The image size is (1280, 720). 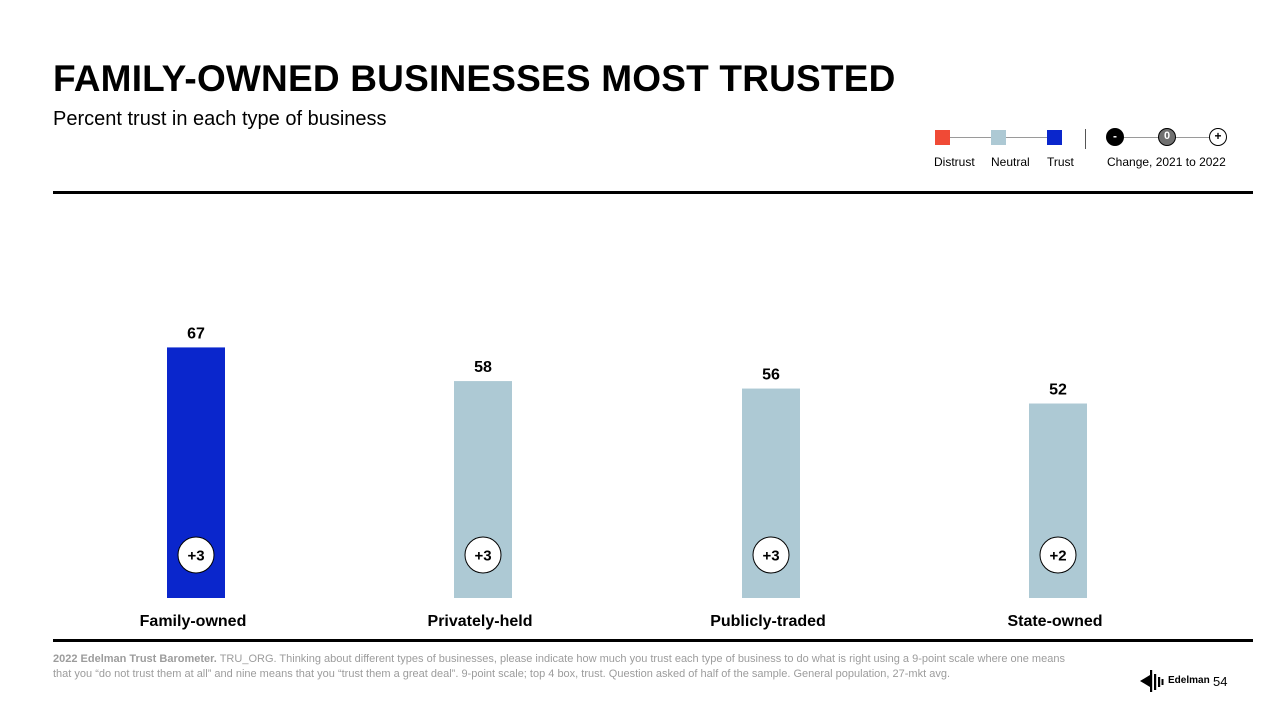 I want to click on bar-value-label: 67, so click(x=196, y=333).